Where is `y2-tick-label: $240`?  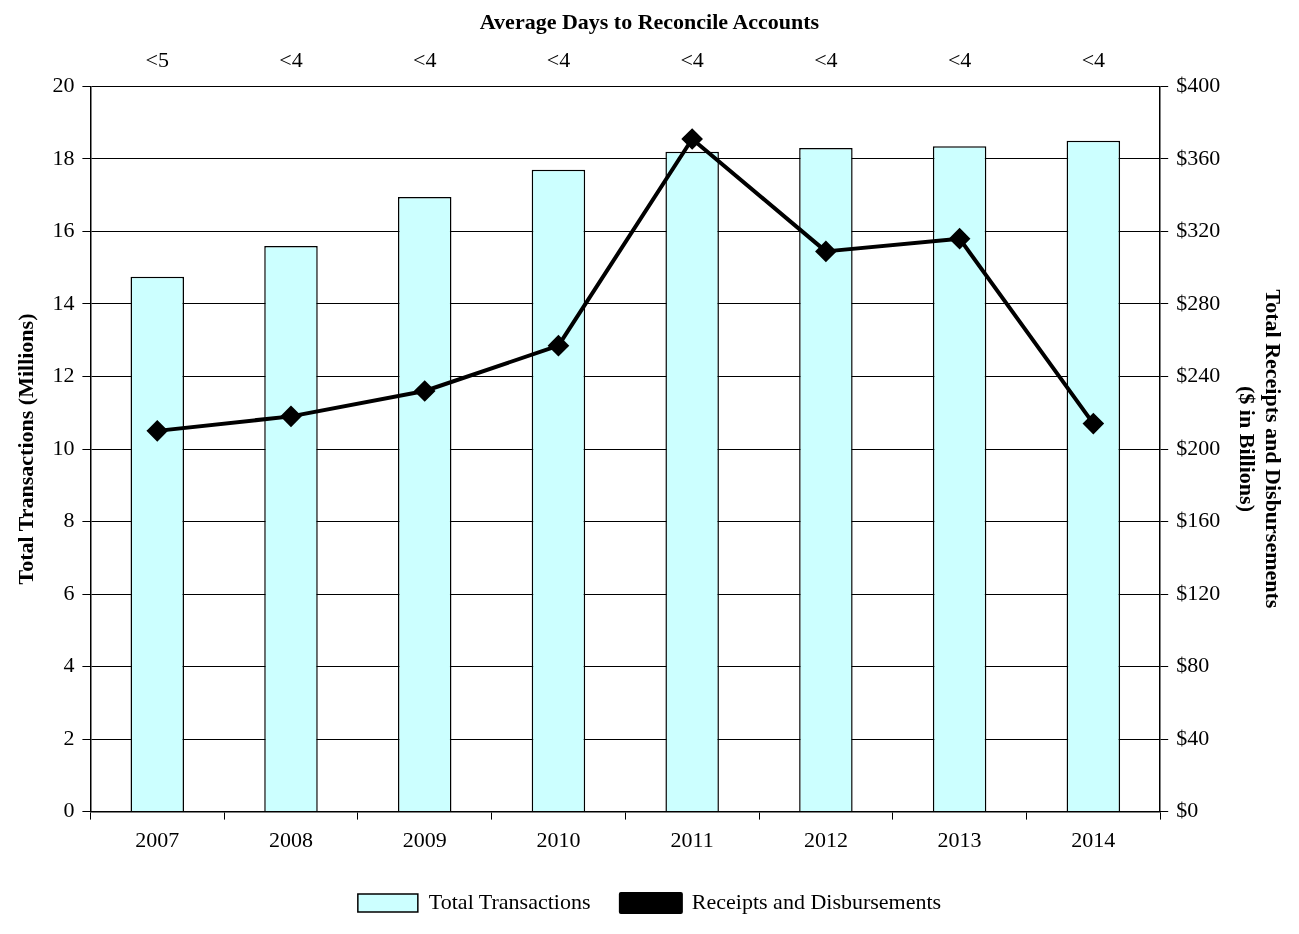
y2-tick-label: $240 is located at coordinates (1198, 375).